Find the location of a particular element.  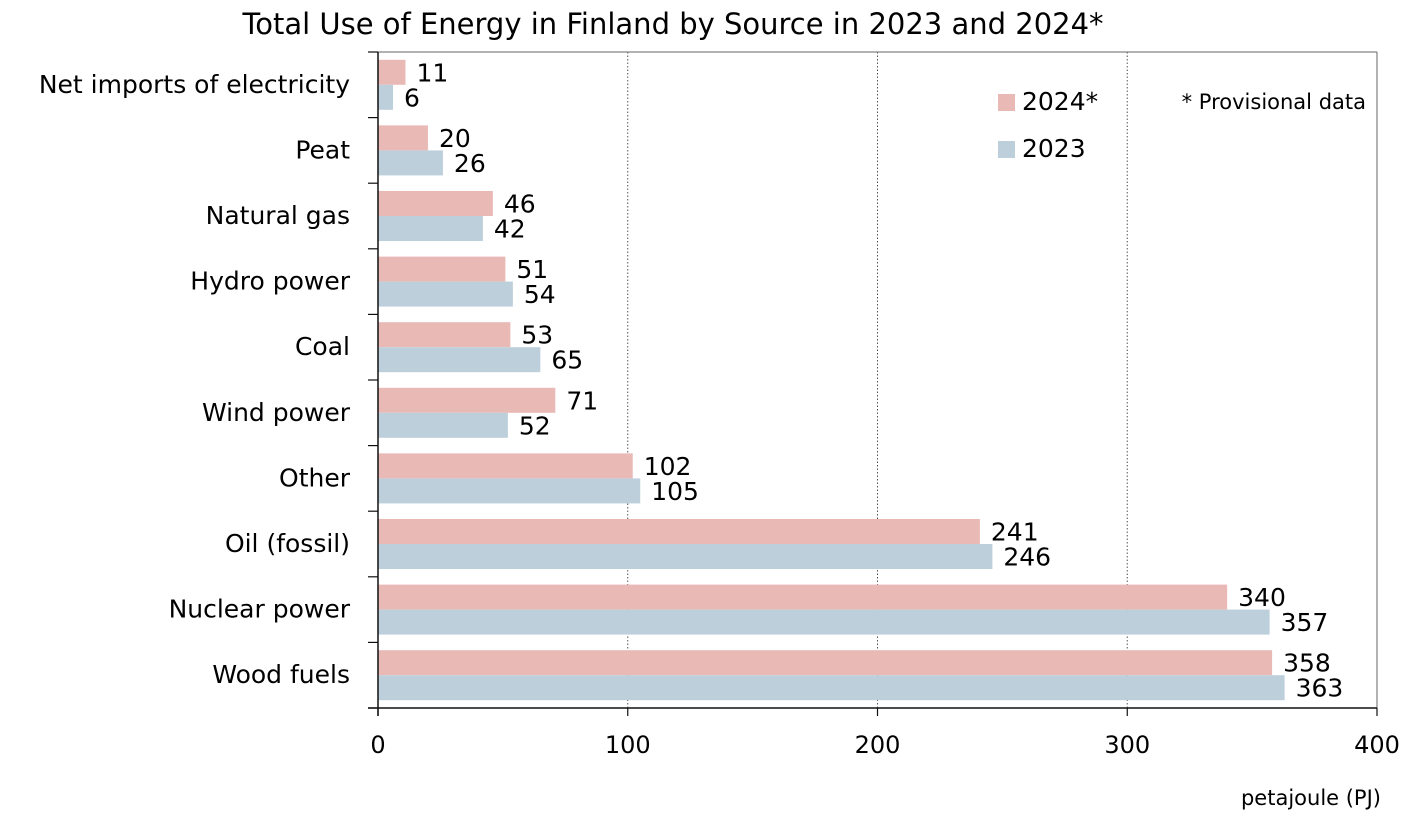

category-label-7: Oil (fossil) is located at coordinates (287, 543).